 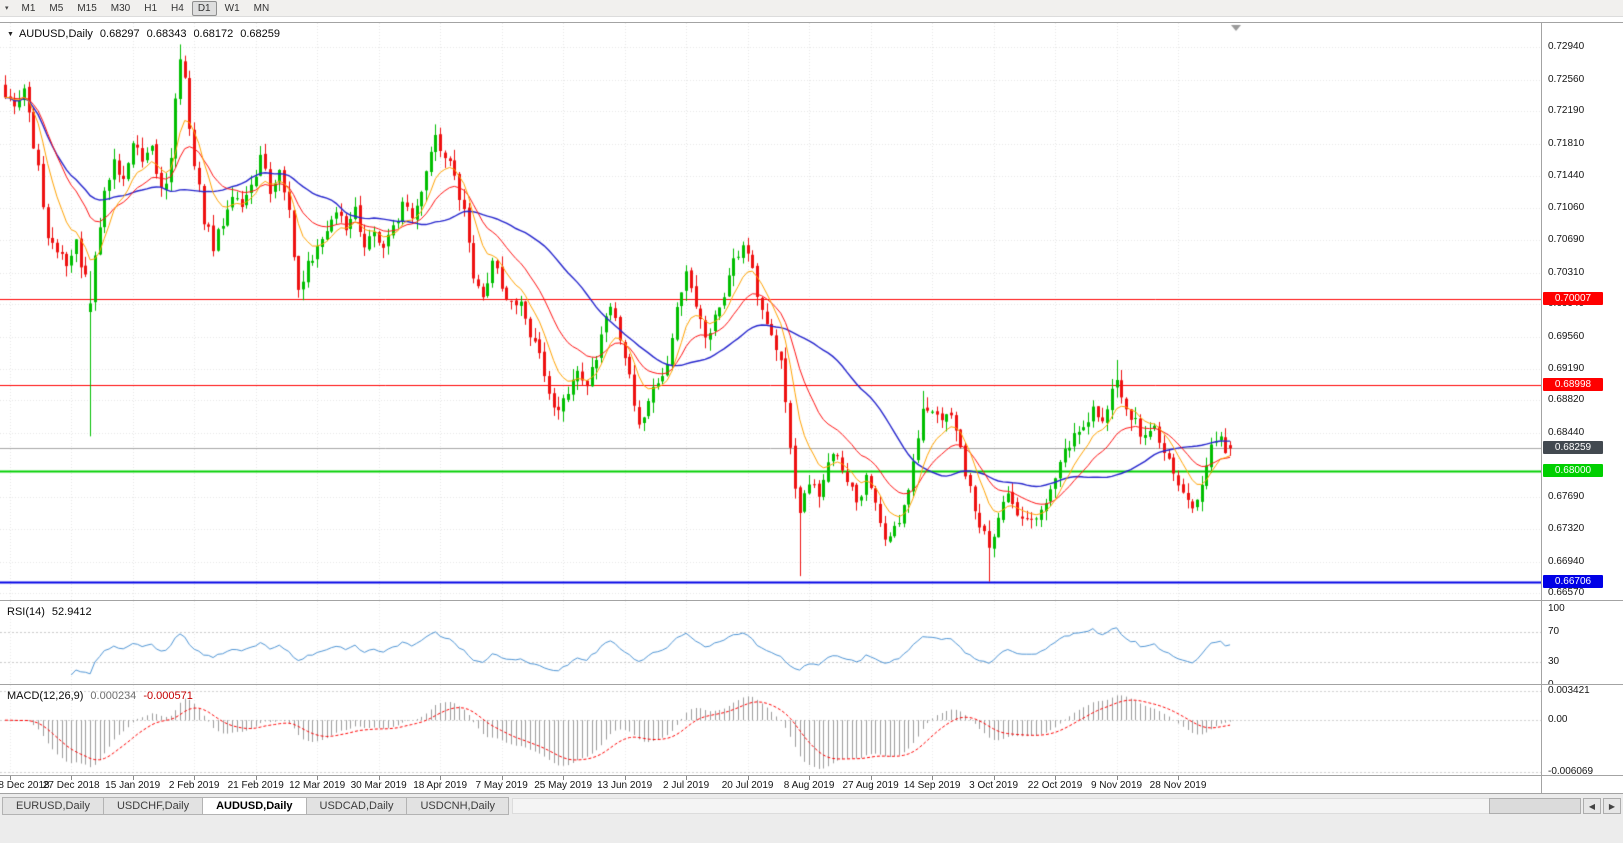 I want to click on date-label: 8 Dec 2018, so click(x=25, y=785).